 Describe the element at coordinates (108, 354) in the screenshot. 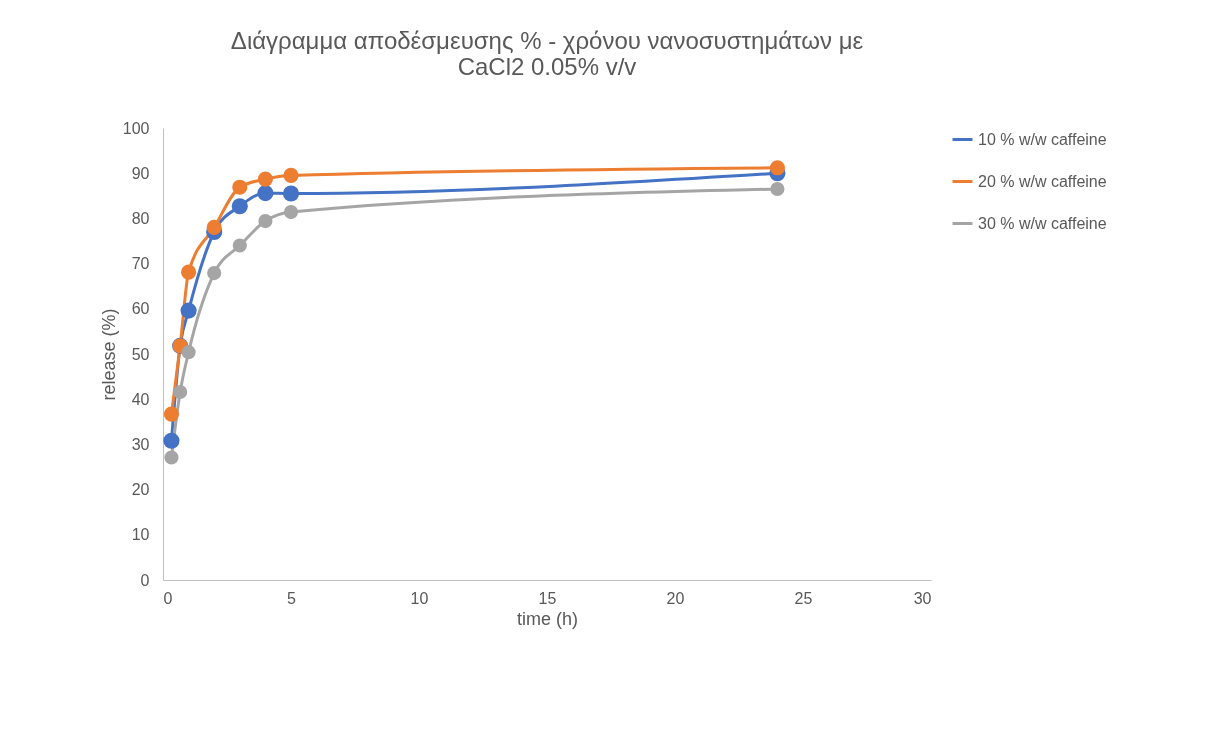

I see `y-axis-title: release (%)` at that location.